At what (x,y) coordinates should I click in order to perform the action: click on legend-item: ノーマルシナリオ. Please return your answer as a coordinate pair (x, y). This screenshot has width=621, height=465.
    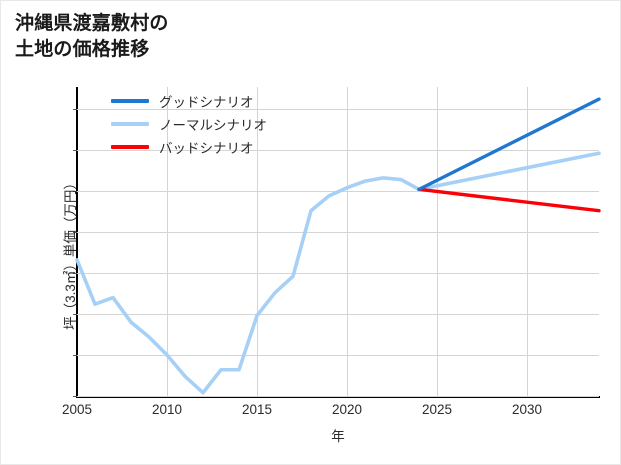
    Looking at the image, I should click on (189, 123).